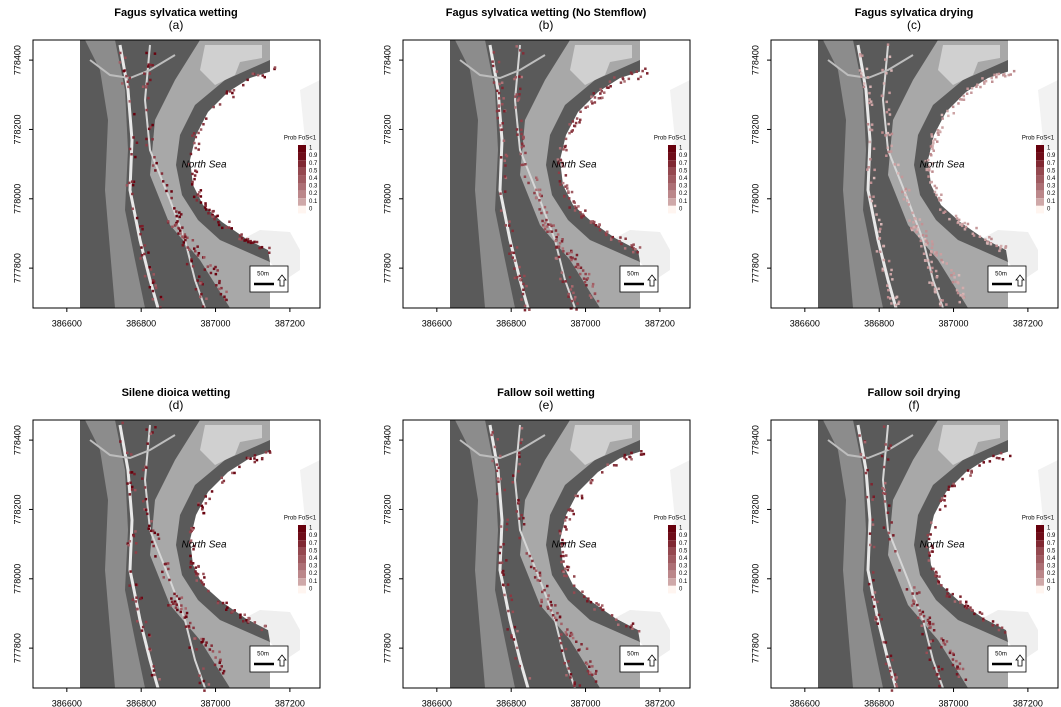  What do you see at coordinates (17, 199) in the screenshot?
I see `y-tick-label: 778000` at bounding box center [17, 199].